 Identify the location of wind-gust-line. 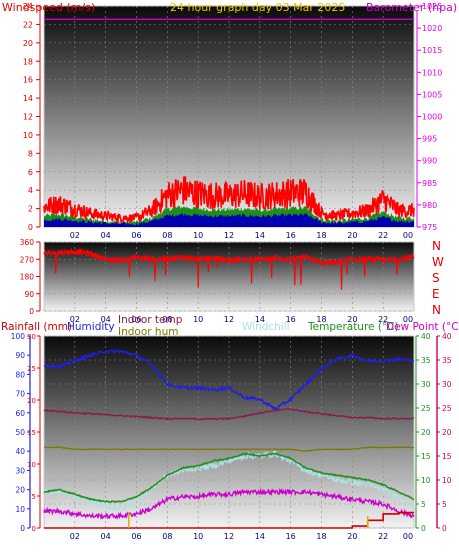
(229, 200).